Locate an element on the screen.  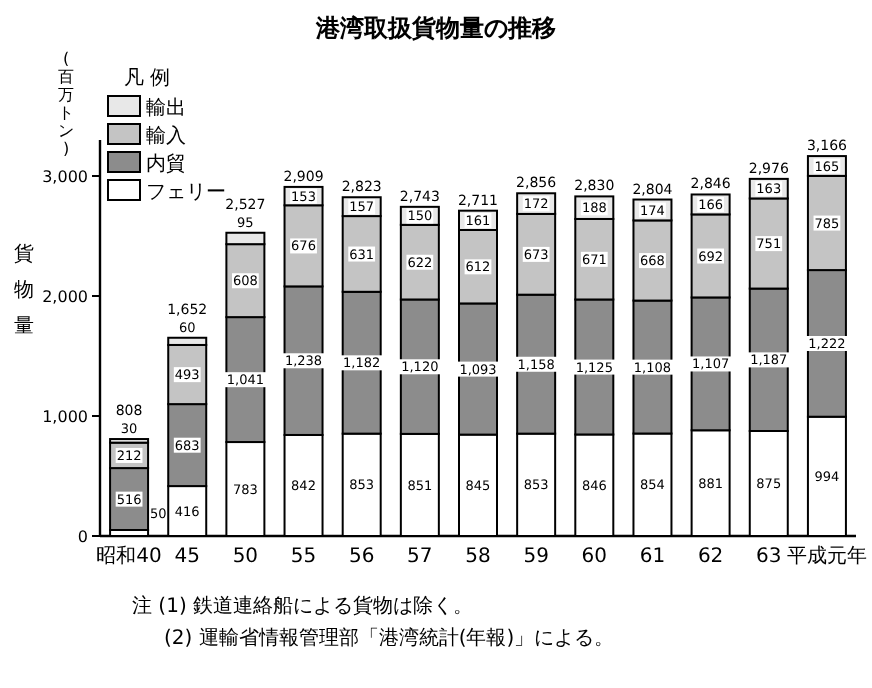
x-tick-label: 50 is located at coordinates (245, 557).